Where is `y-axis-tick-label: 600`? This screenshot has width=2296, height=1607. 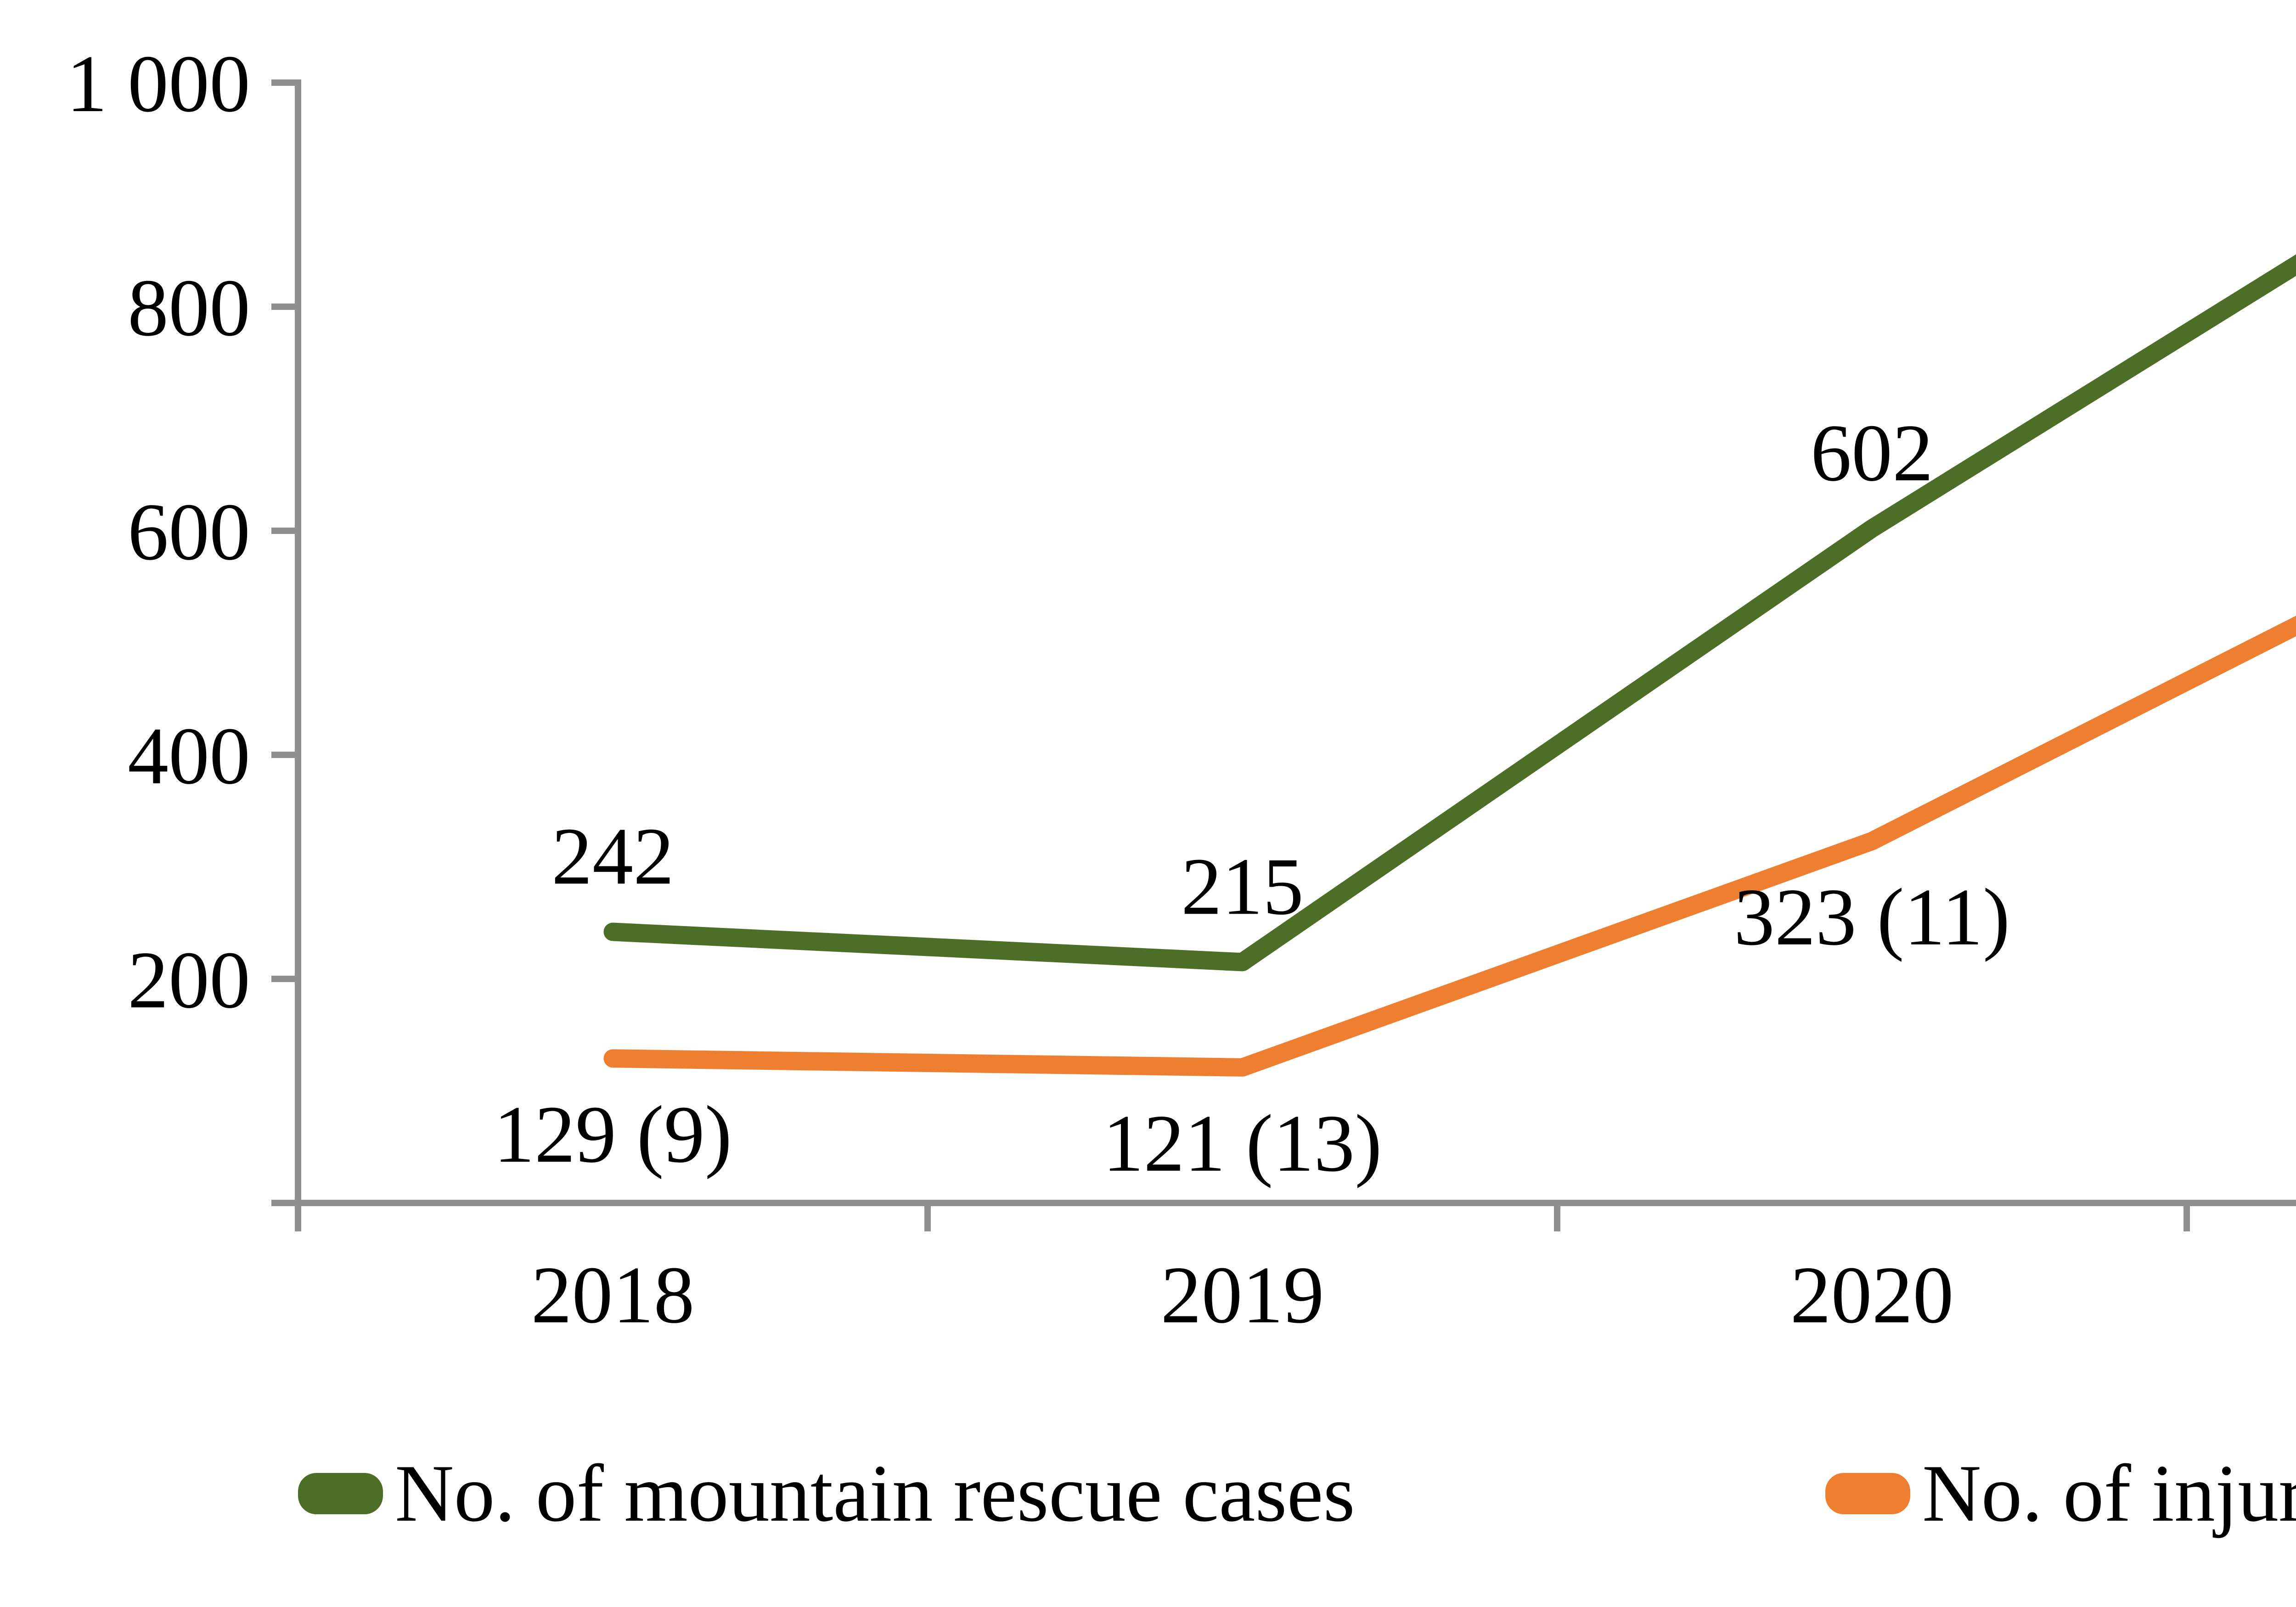
y-axis-tick-label: 600 is located at coordinates (189, 531).